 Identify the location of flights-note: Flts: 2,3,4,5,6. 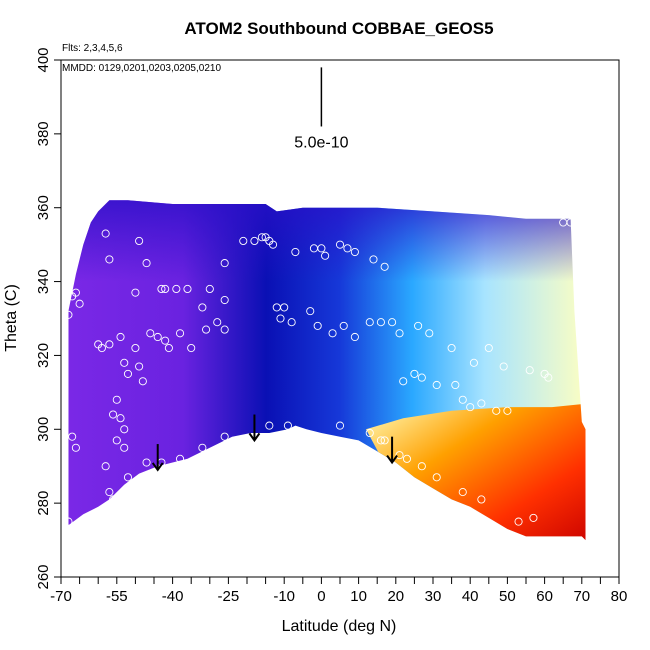
(92, 48).